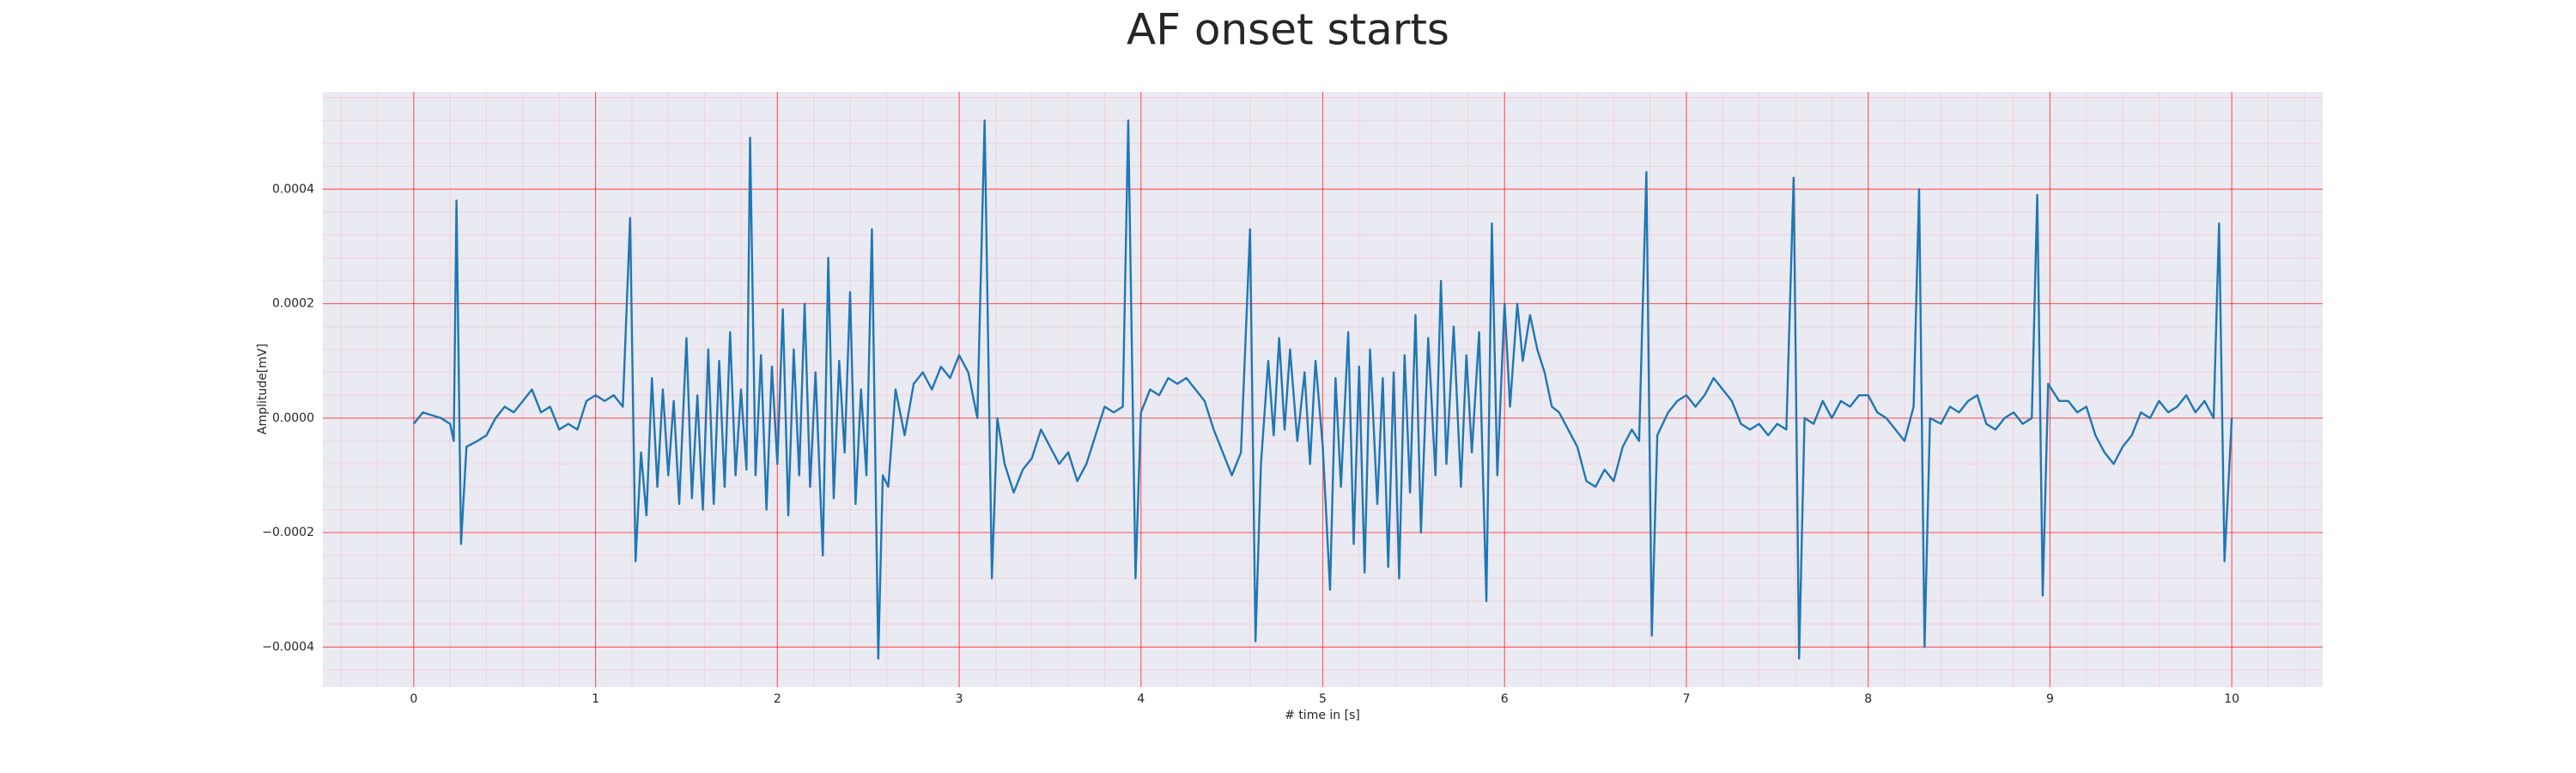 The image size is (2576, 773). I want to click on x-tick-label: 6, so click(1505, 699).